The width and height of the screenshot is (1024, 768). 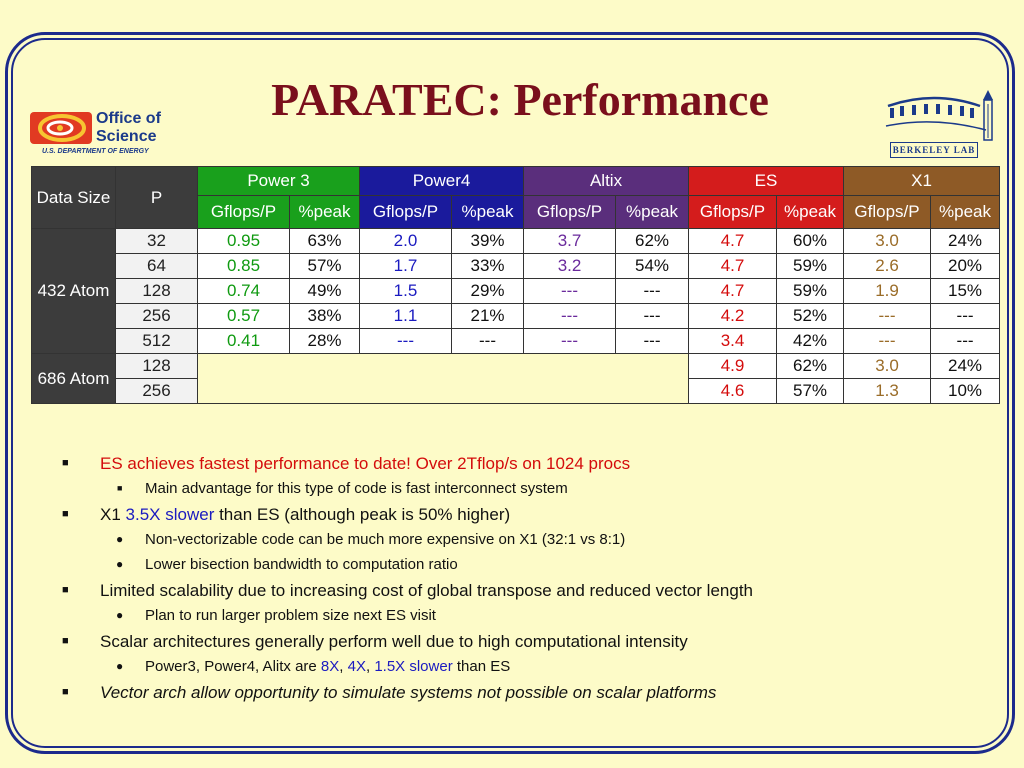 I want to click on table-cell: 59%, so click(x=810, y=266).